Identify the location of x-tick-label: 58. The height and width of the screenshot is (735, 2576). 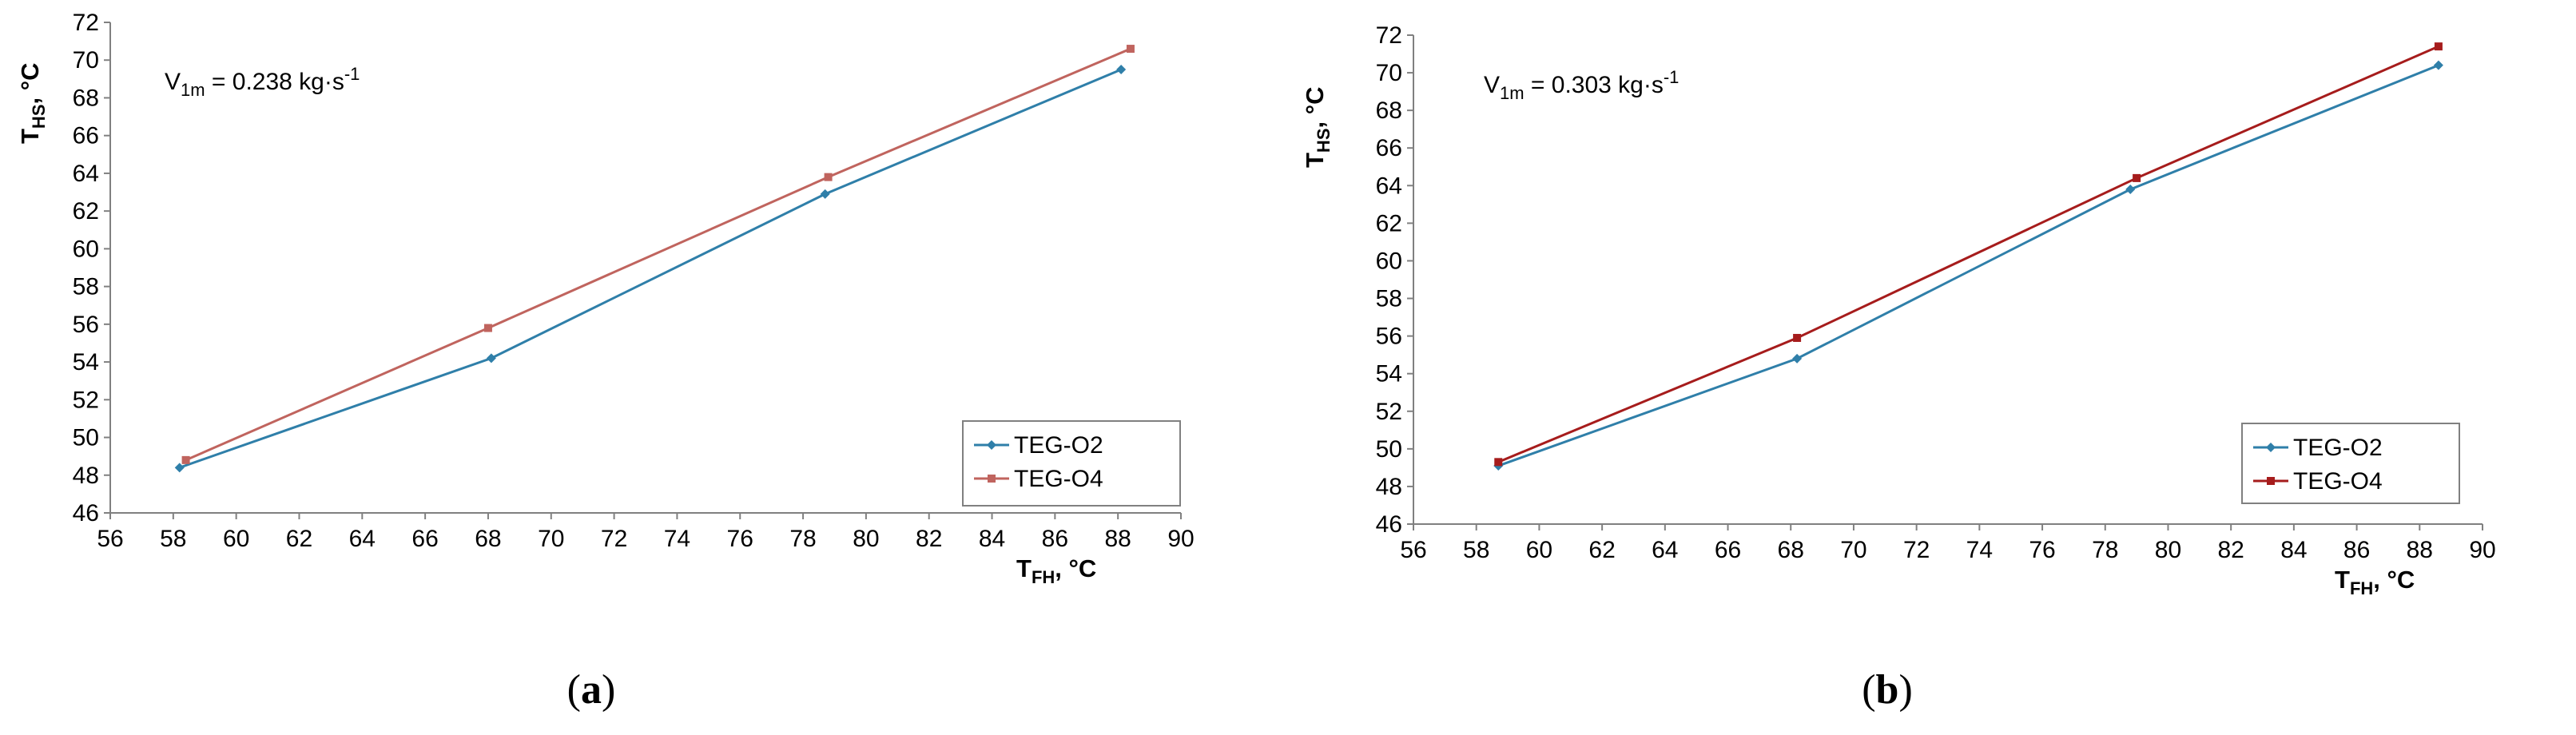
(1476, 550).